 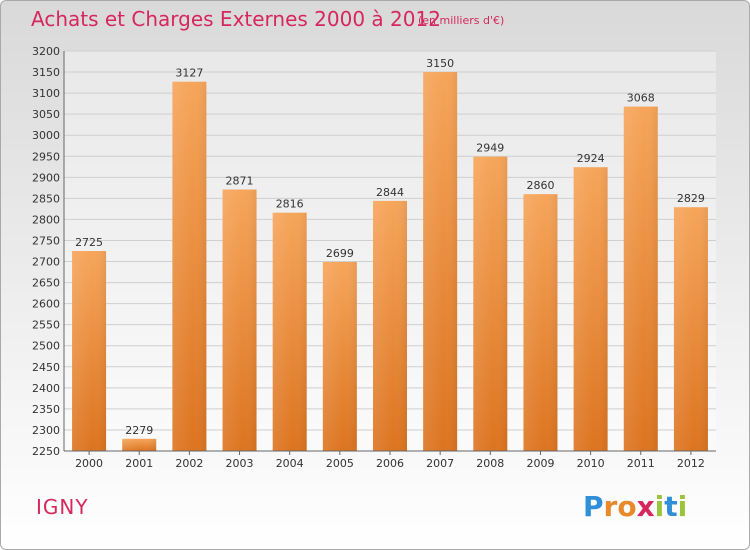 I want to click on y-tick-label: 2300, so click(x=46, y=430).